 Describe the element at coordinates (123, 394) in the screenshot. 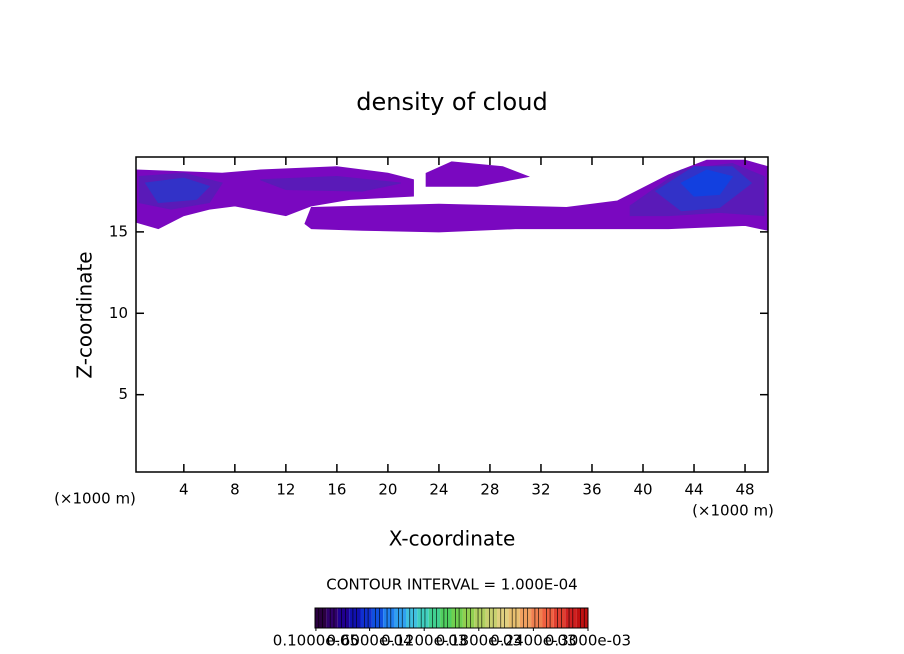

I see `y-tick-label: 5` at that location.